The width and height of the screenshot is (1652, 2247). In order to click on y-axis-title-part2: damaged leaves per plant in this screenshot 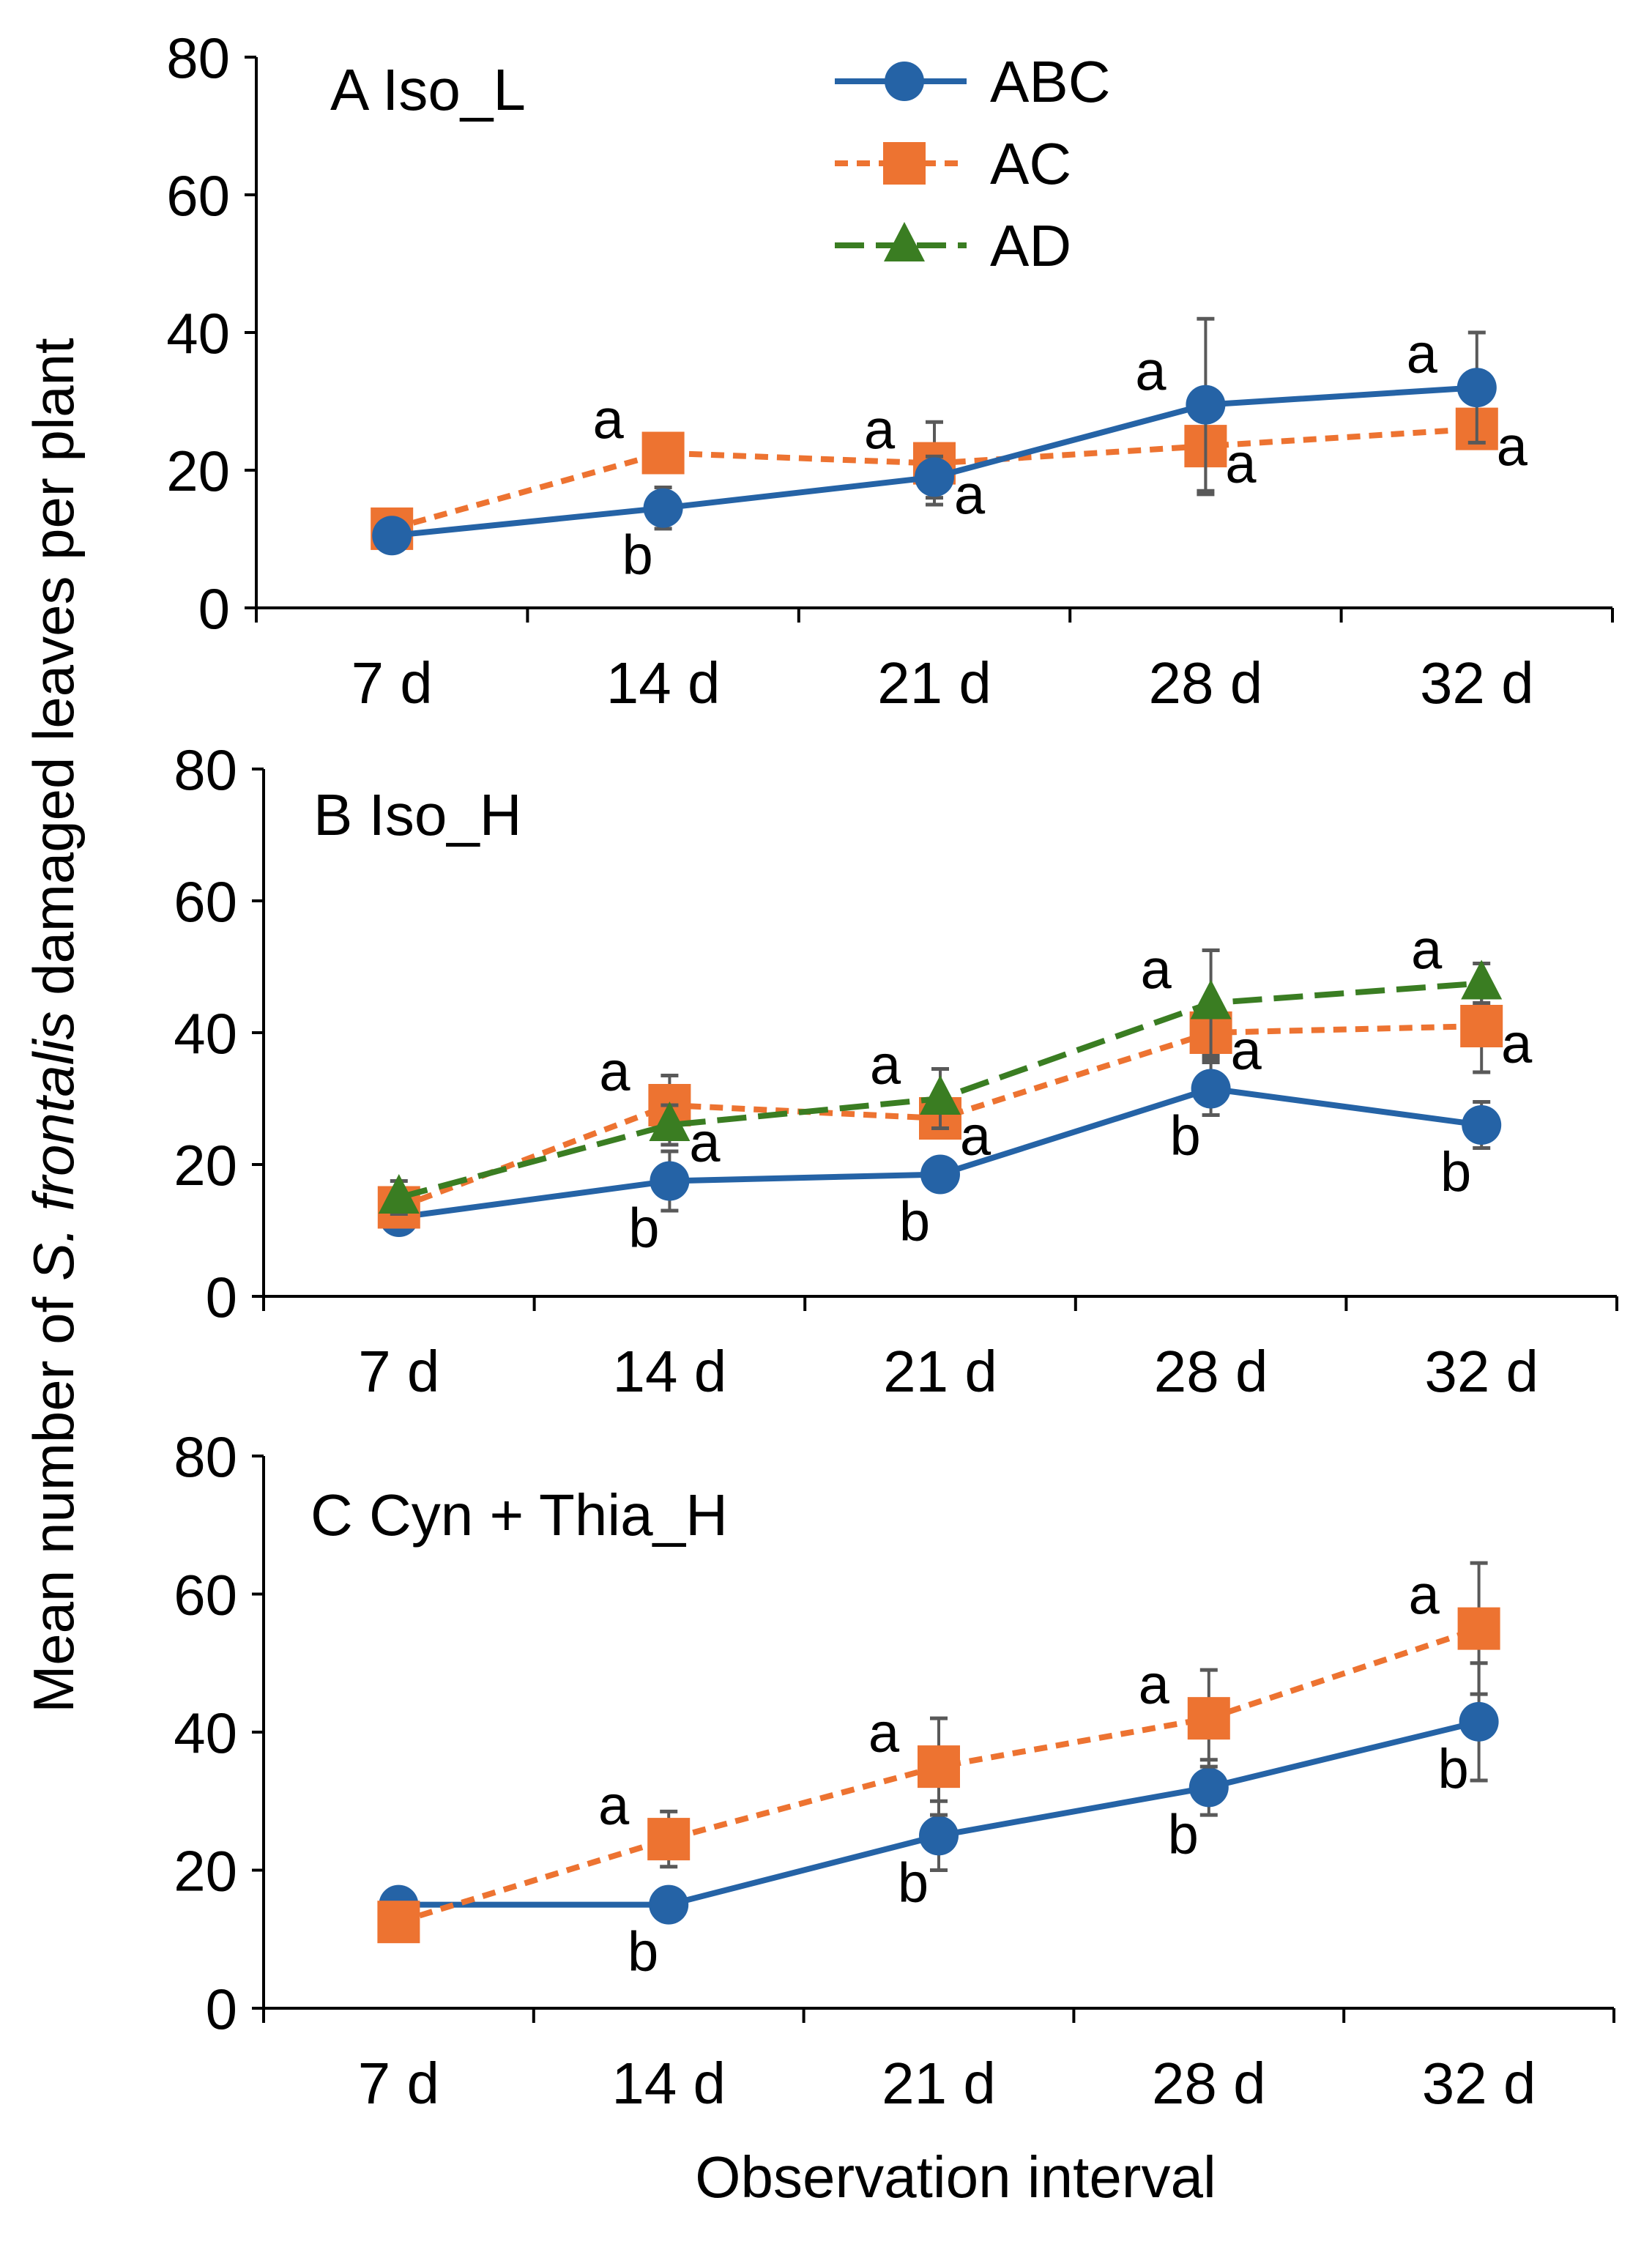, I will do `click(53, 674)`.